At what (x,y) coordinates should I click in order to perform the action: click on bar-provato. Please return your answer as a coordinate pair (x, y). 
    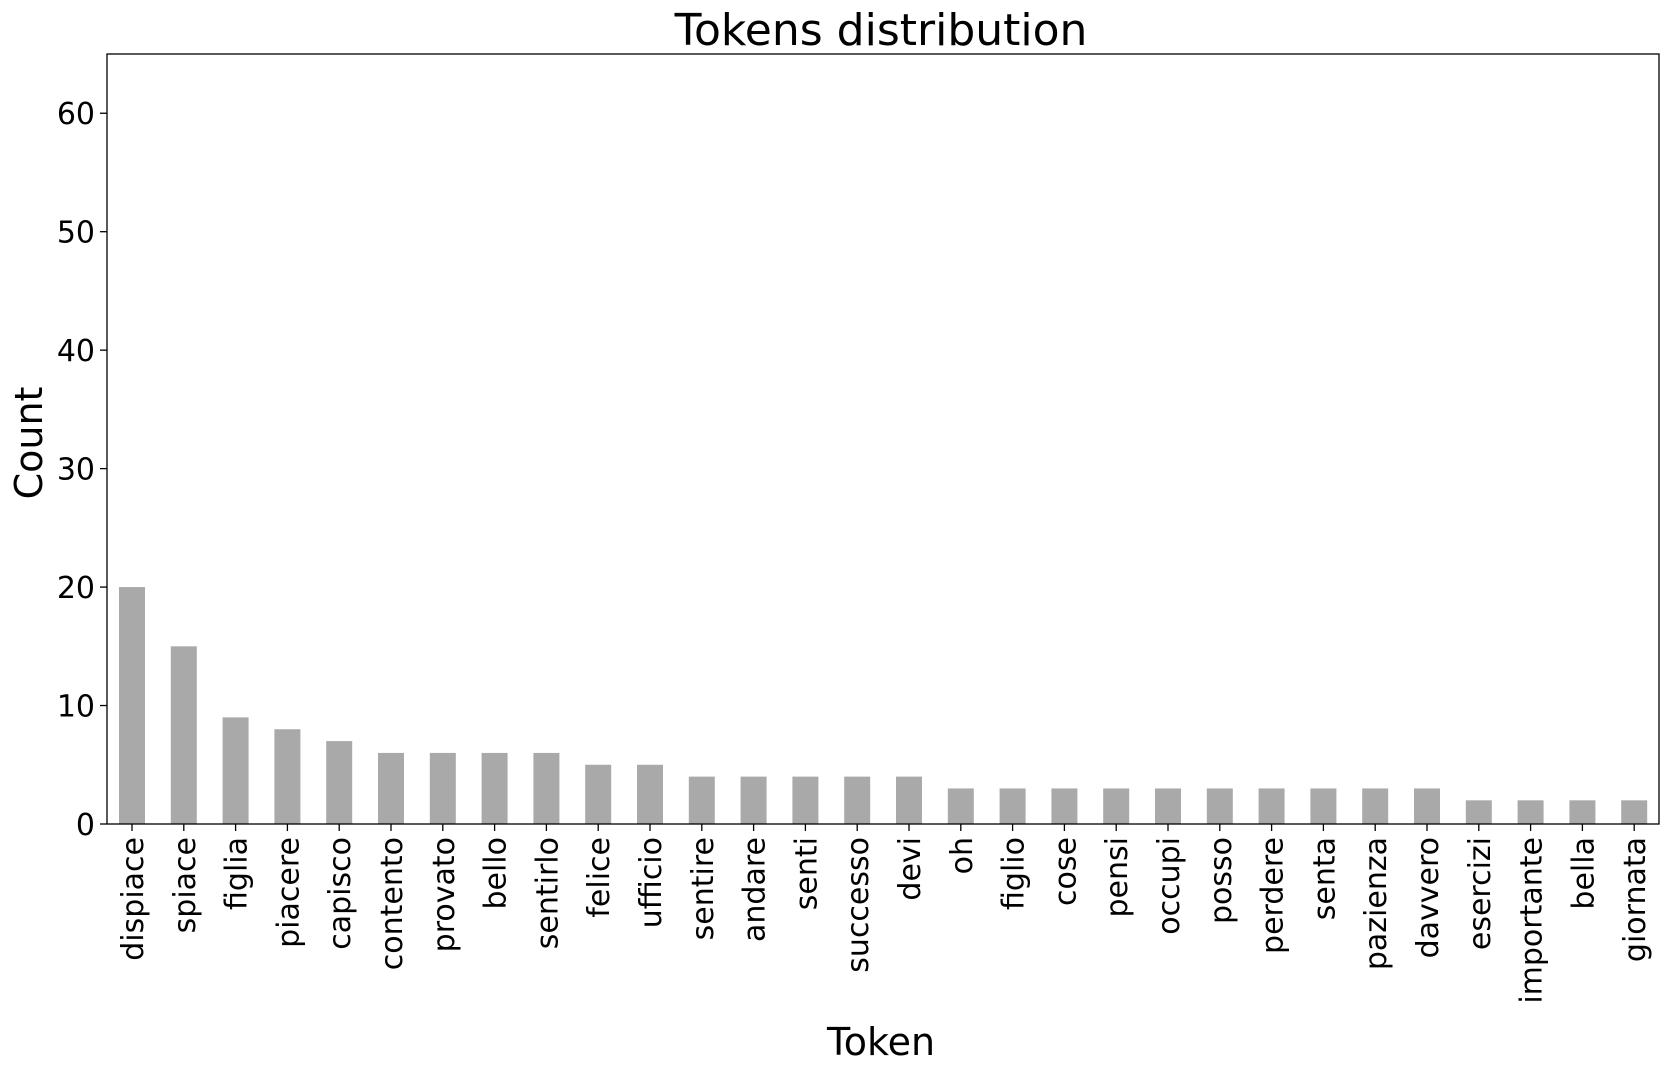
    Looking at the image, I should click on (442, 788).